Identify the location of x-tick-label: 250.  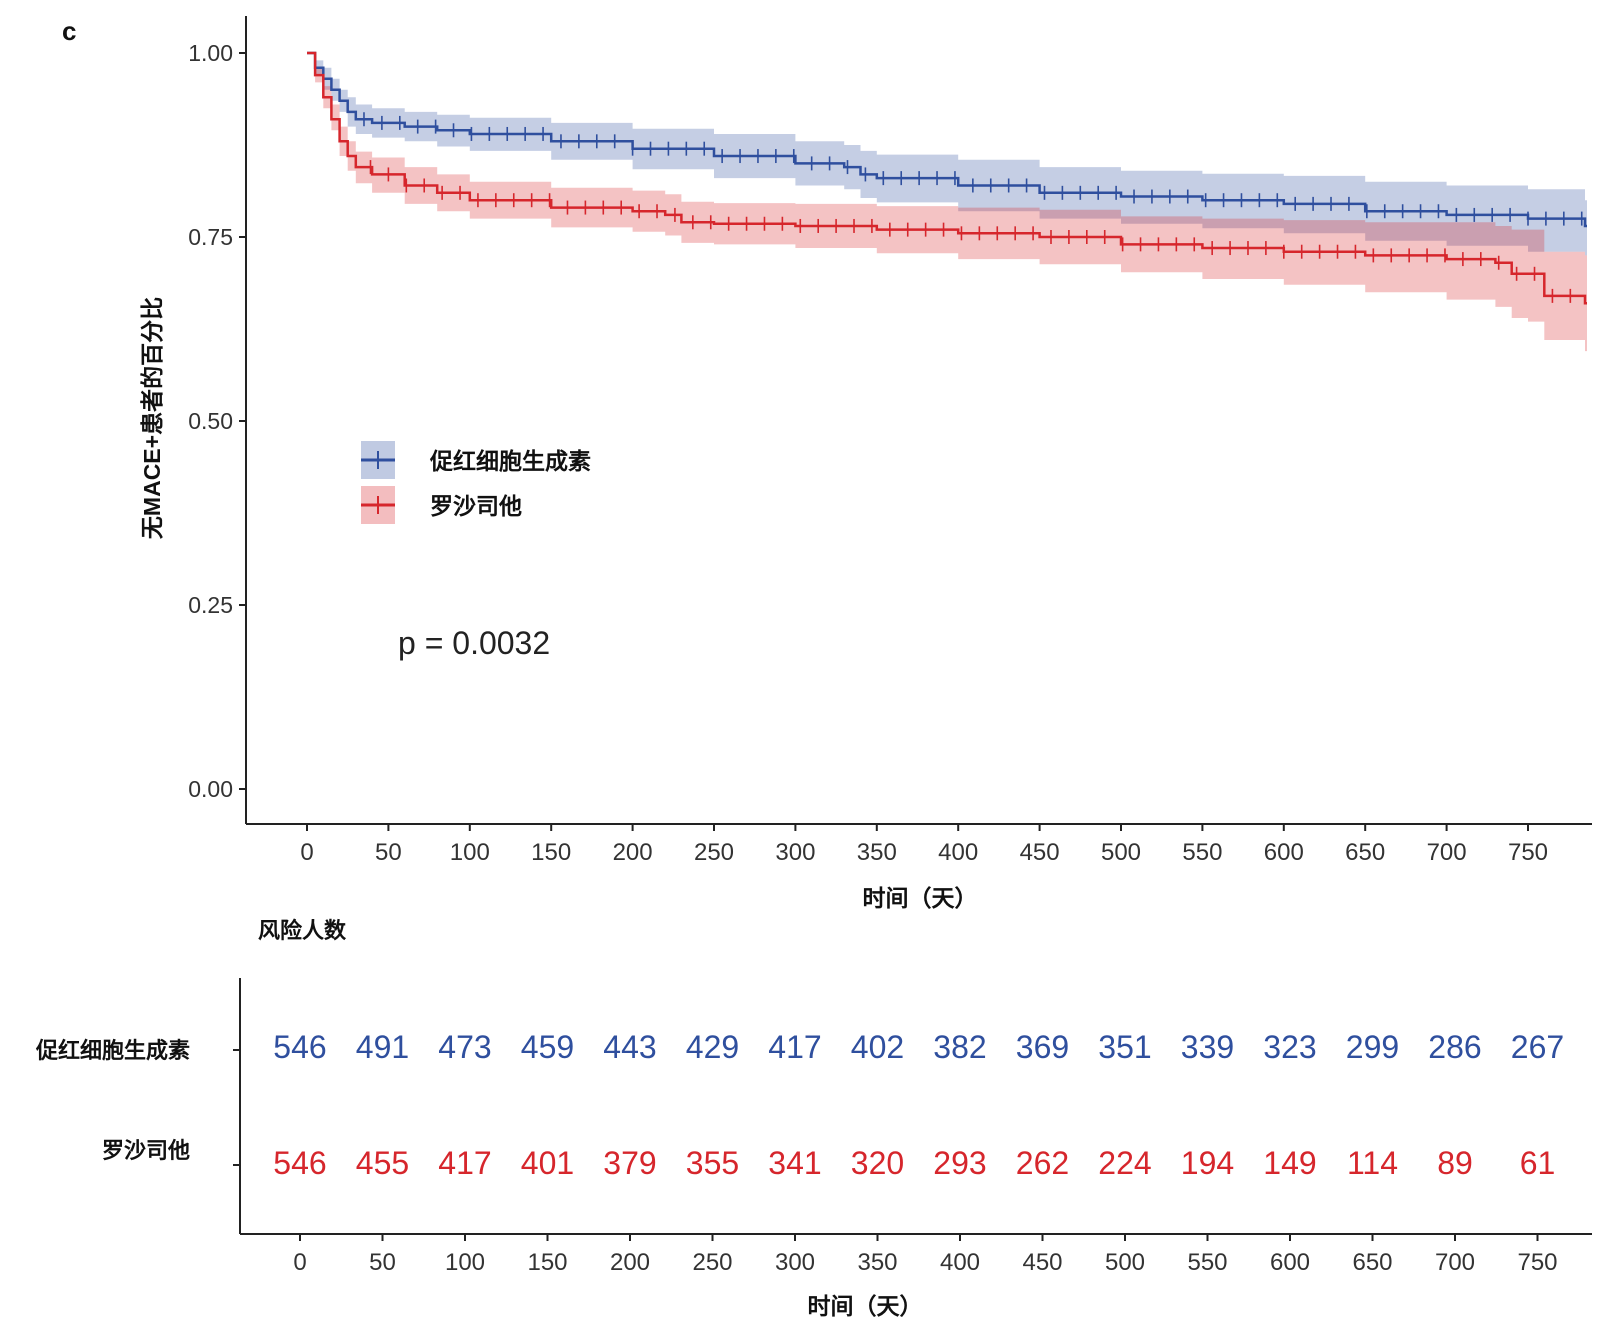
(714, 852).